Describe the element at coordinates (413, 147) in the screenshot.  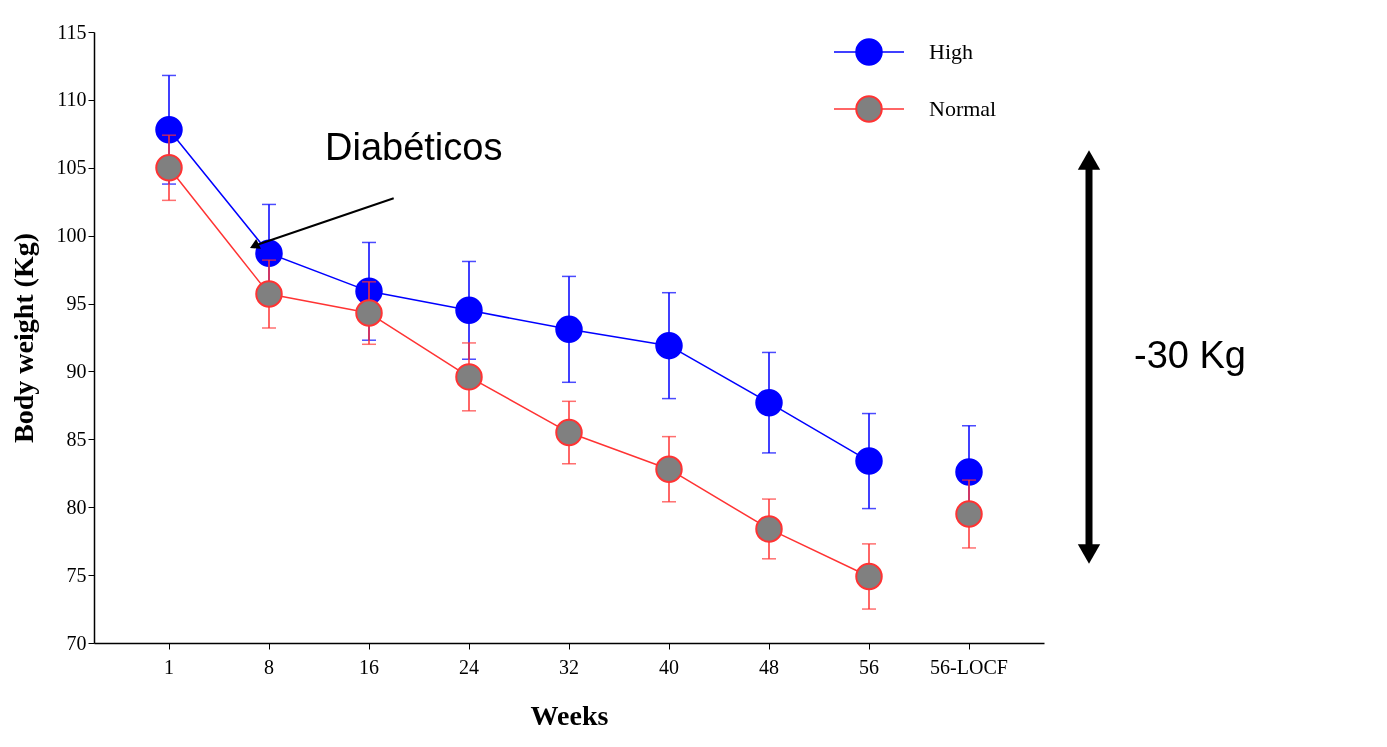
I see `annotation: Diabéticos` at that location.